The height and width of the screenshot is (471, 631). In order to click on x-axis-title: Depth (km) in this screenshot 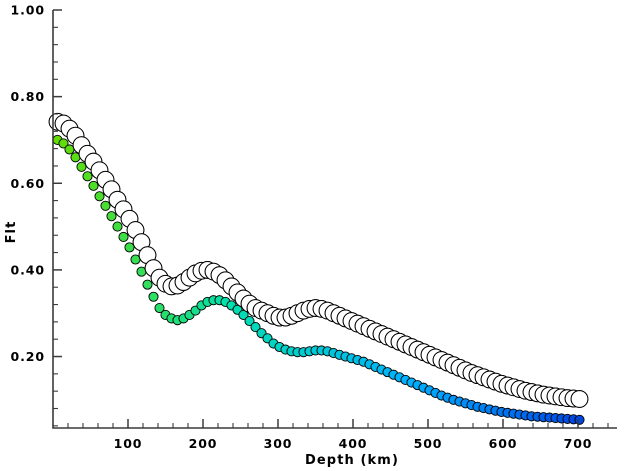, I will do `click(352, 460)`.